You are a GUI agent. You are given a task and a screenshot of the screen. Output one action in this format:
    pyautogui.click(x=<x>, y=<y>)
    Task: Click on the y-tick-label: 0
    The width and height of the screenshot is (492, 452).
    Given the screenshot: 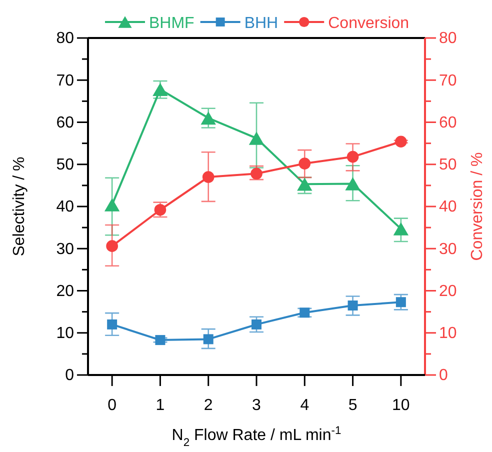 What is the action you would take?
    pyautogui.click(x=69, y=375)
    